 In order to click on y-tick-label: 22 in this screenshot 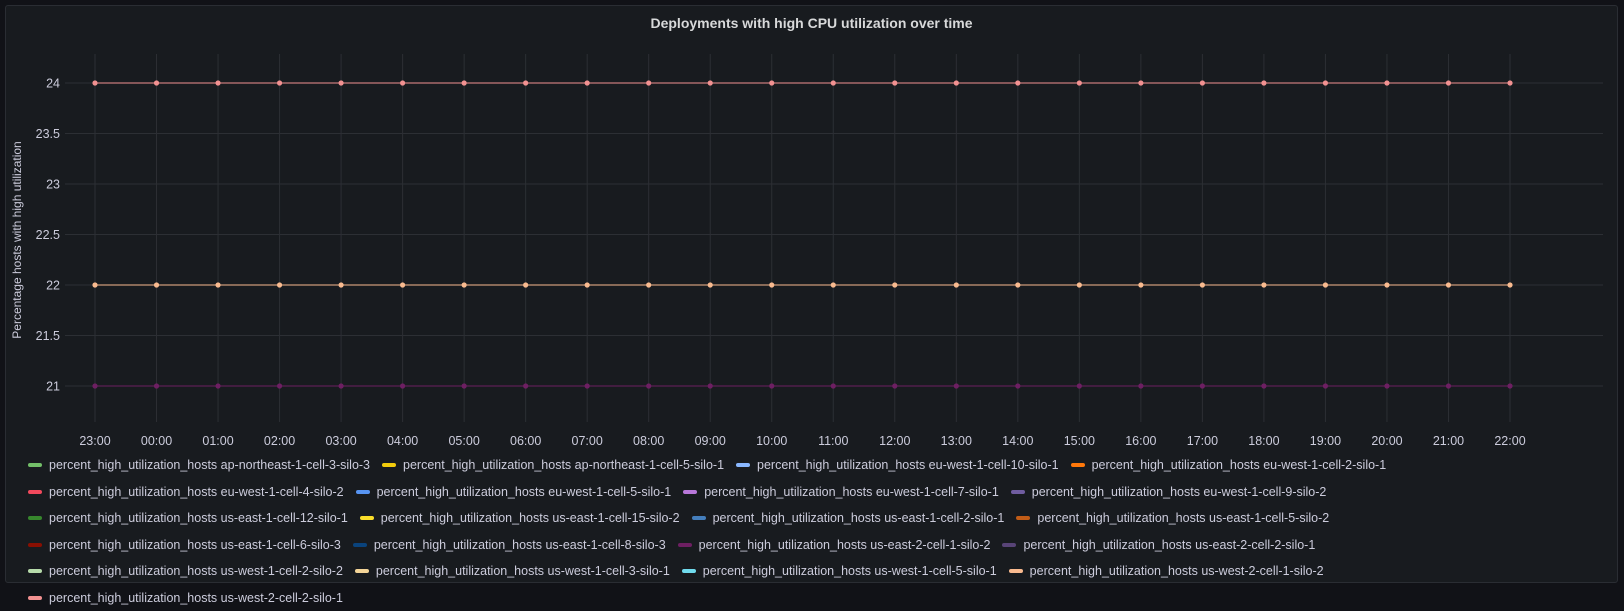, I will do `click(53, 286)`.